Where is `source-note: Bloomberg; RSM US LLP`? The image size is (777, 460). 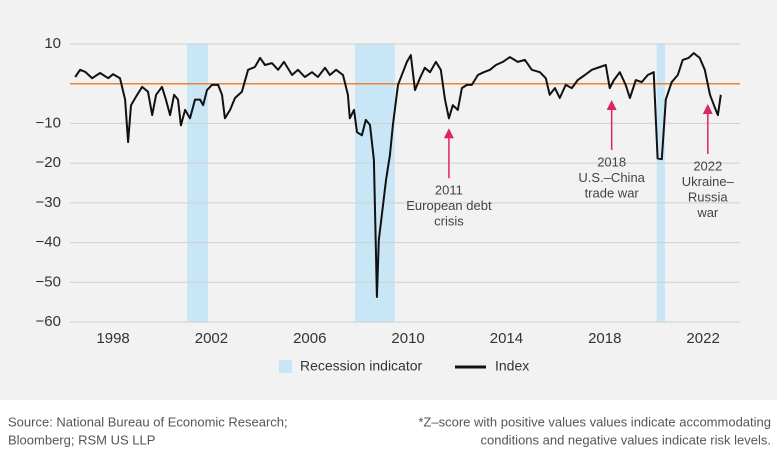 source-note: Bloomberg; RSM US LLP is located at coordinates (81, 439).